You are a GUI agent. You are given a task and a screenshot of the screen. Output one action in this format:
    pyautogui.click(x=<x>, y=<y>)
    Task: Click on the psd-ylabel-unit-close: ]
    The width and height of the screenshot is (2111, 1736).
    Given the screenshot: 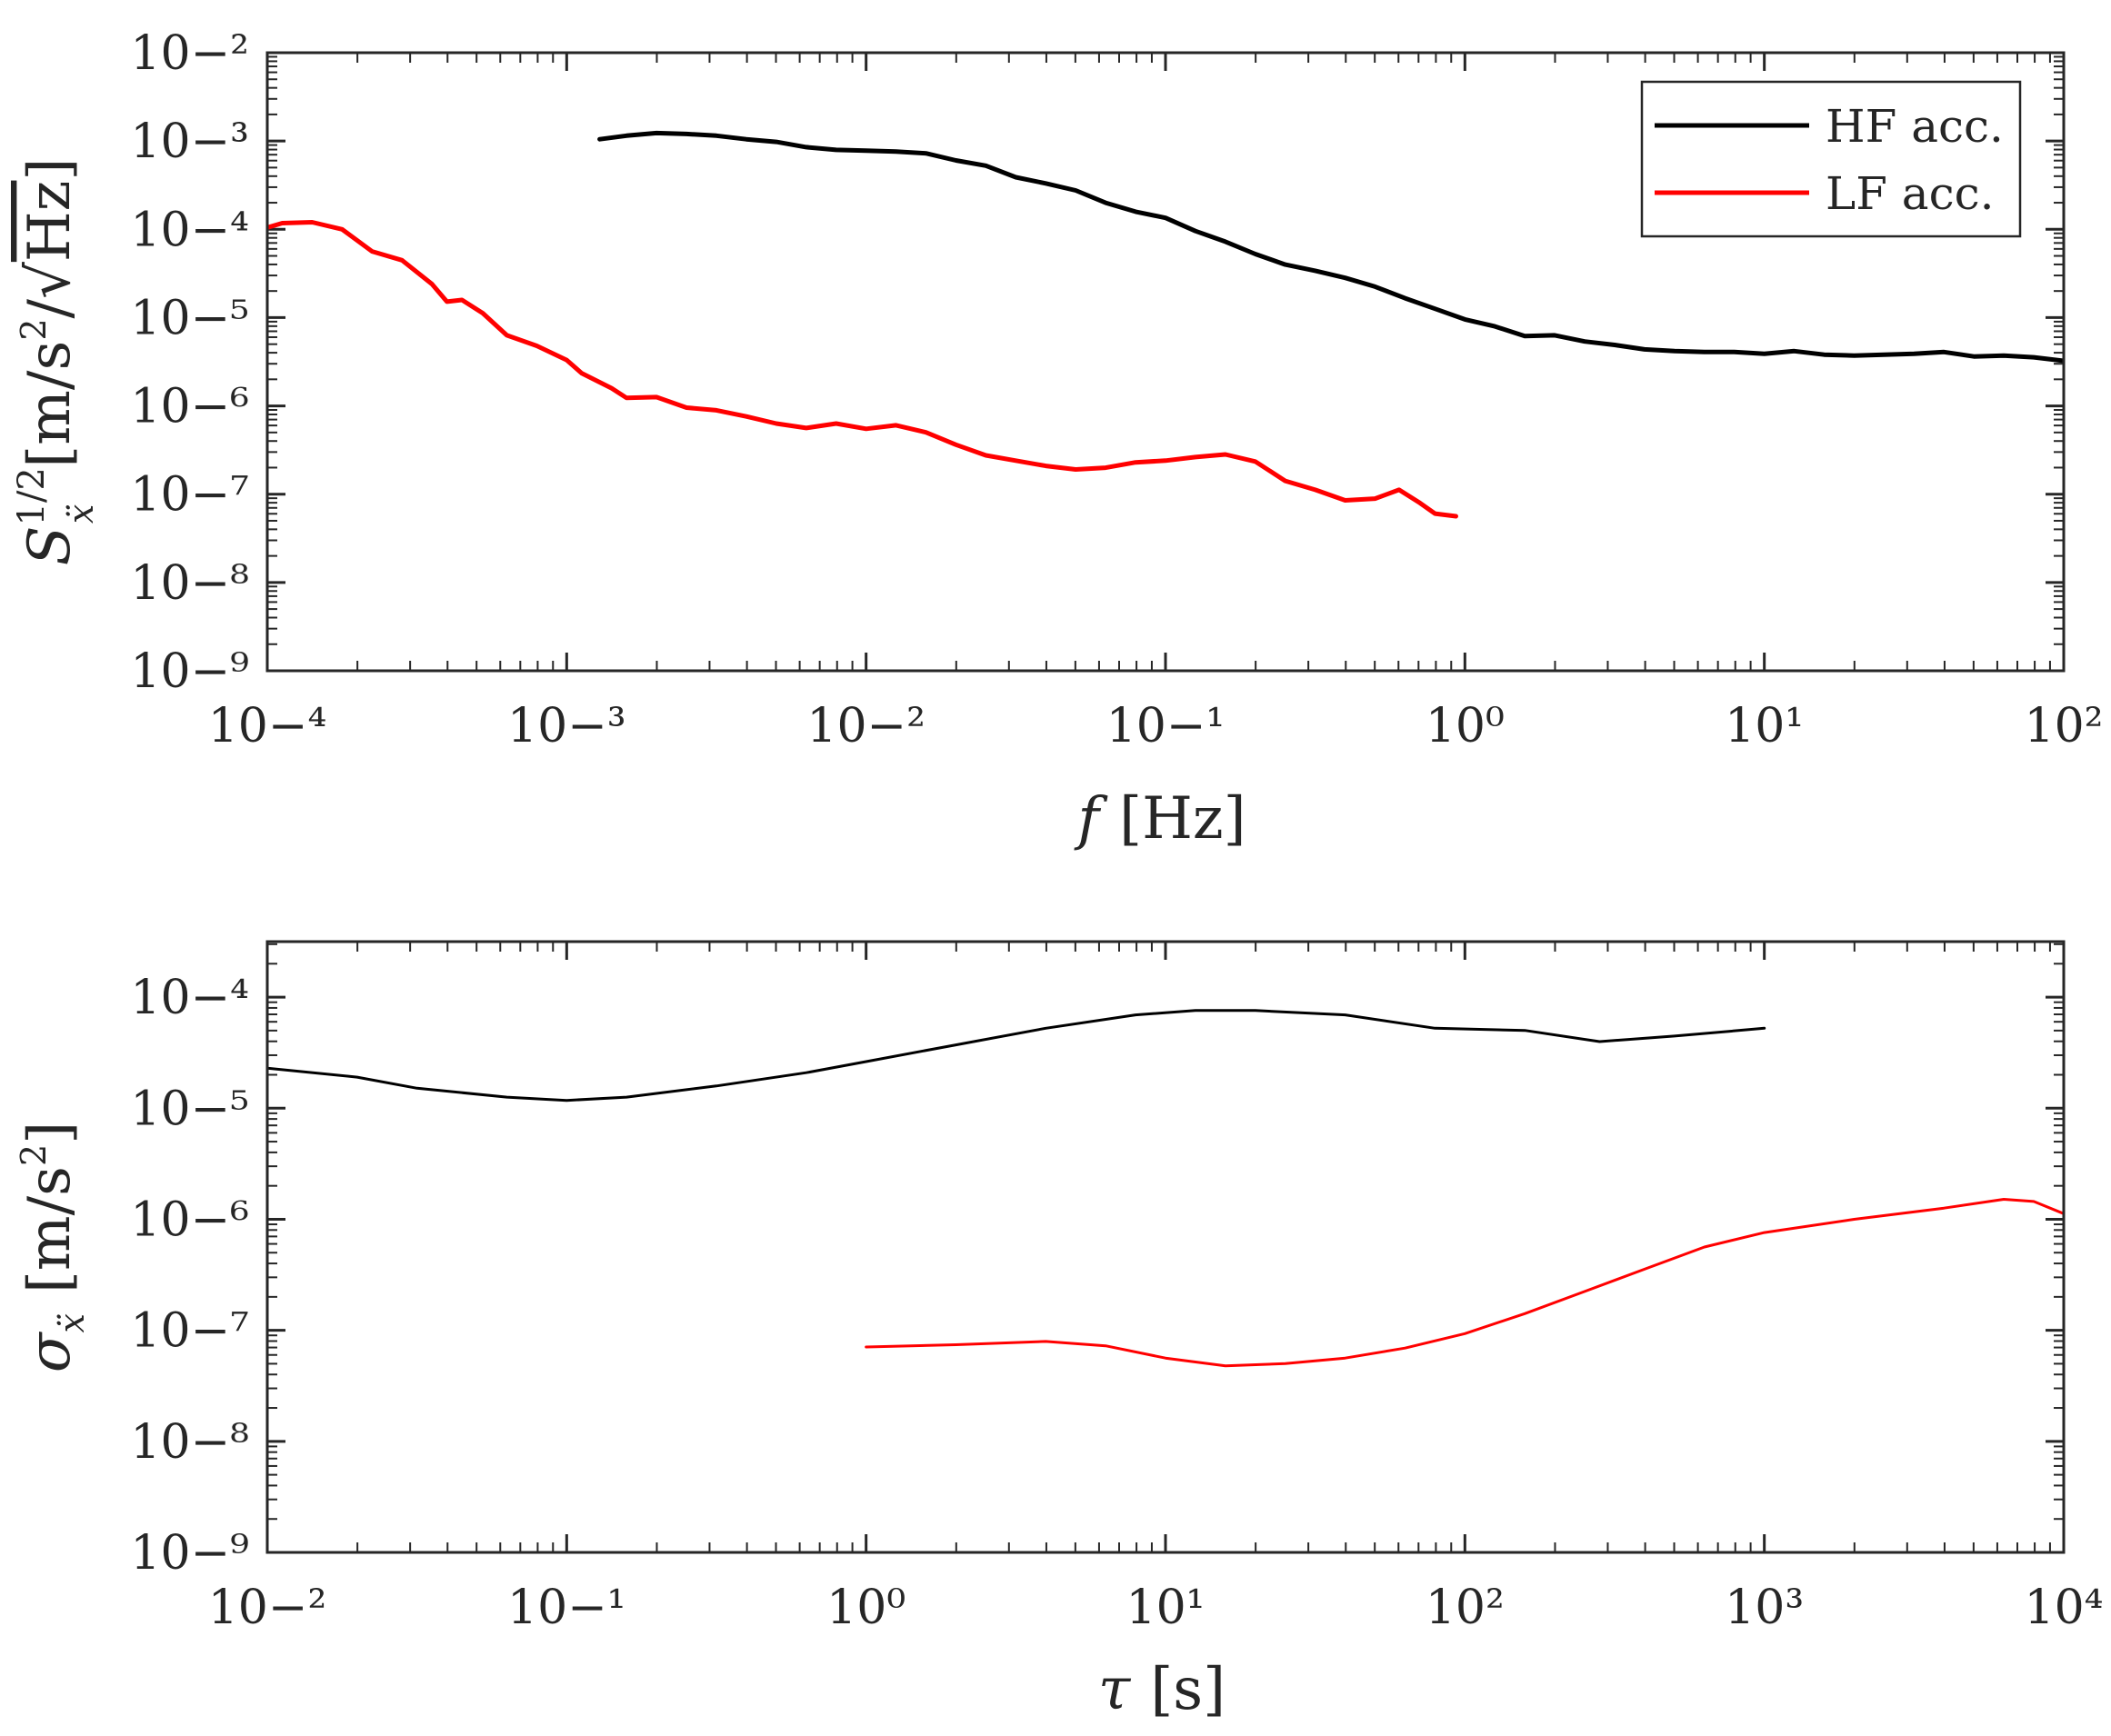 What is the action you would take?
    pyautogui.click(x=50, y=170)
    